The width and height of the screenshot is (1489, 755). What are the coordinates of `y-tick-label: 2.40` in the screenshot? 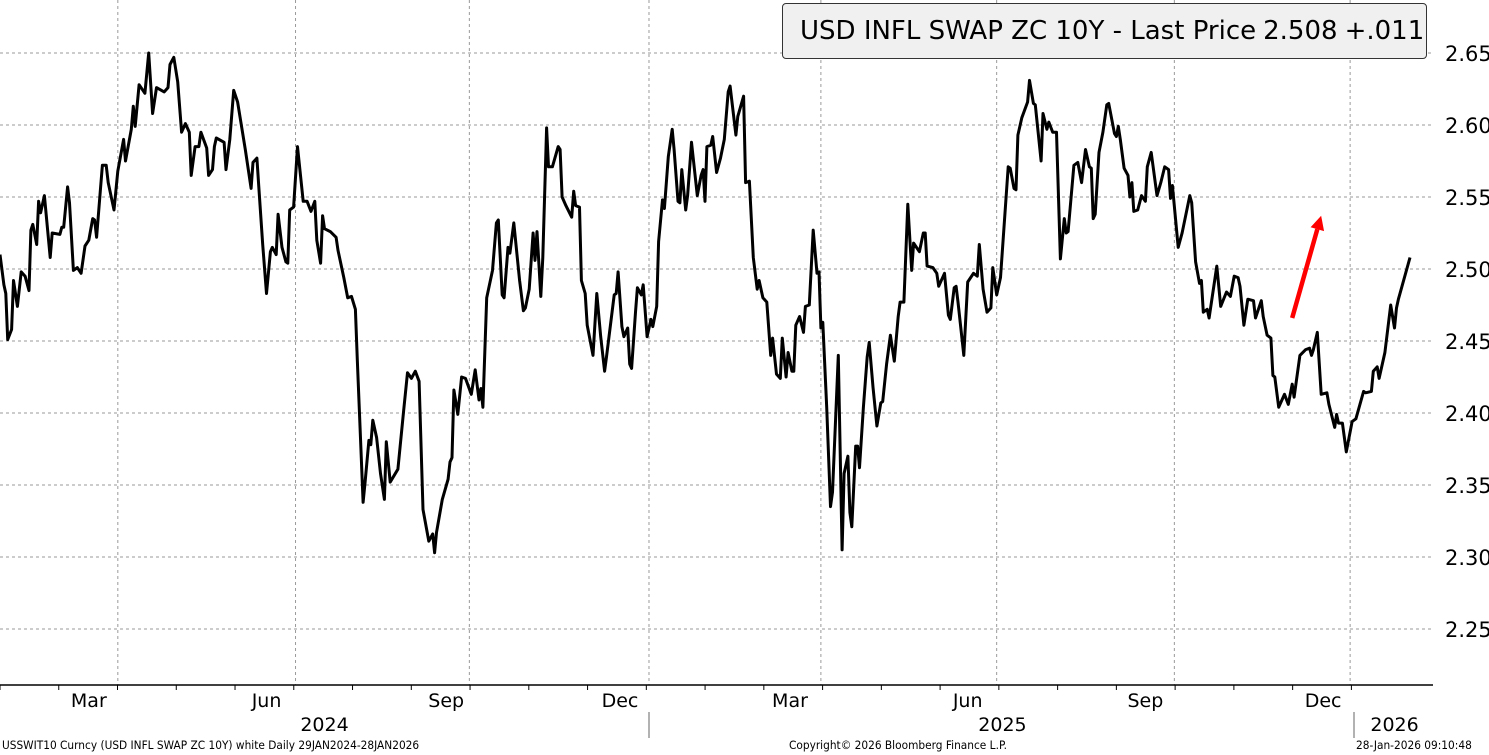 It's located at (1467, 414).